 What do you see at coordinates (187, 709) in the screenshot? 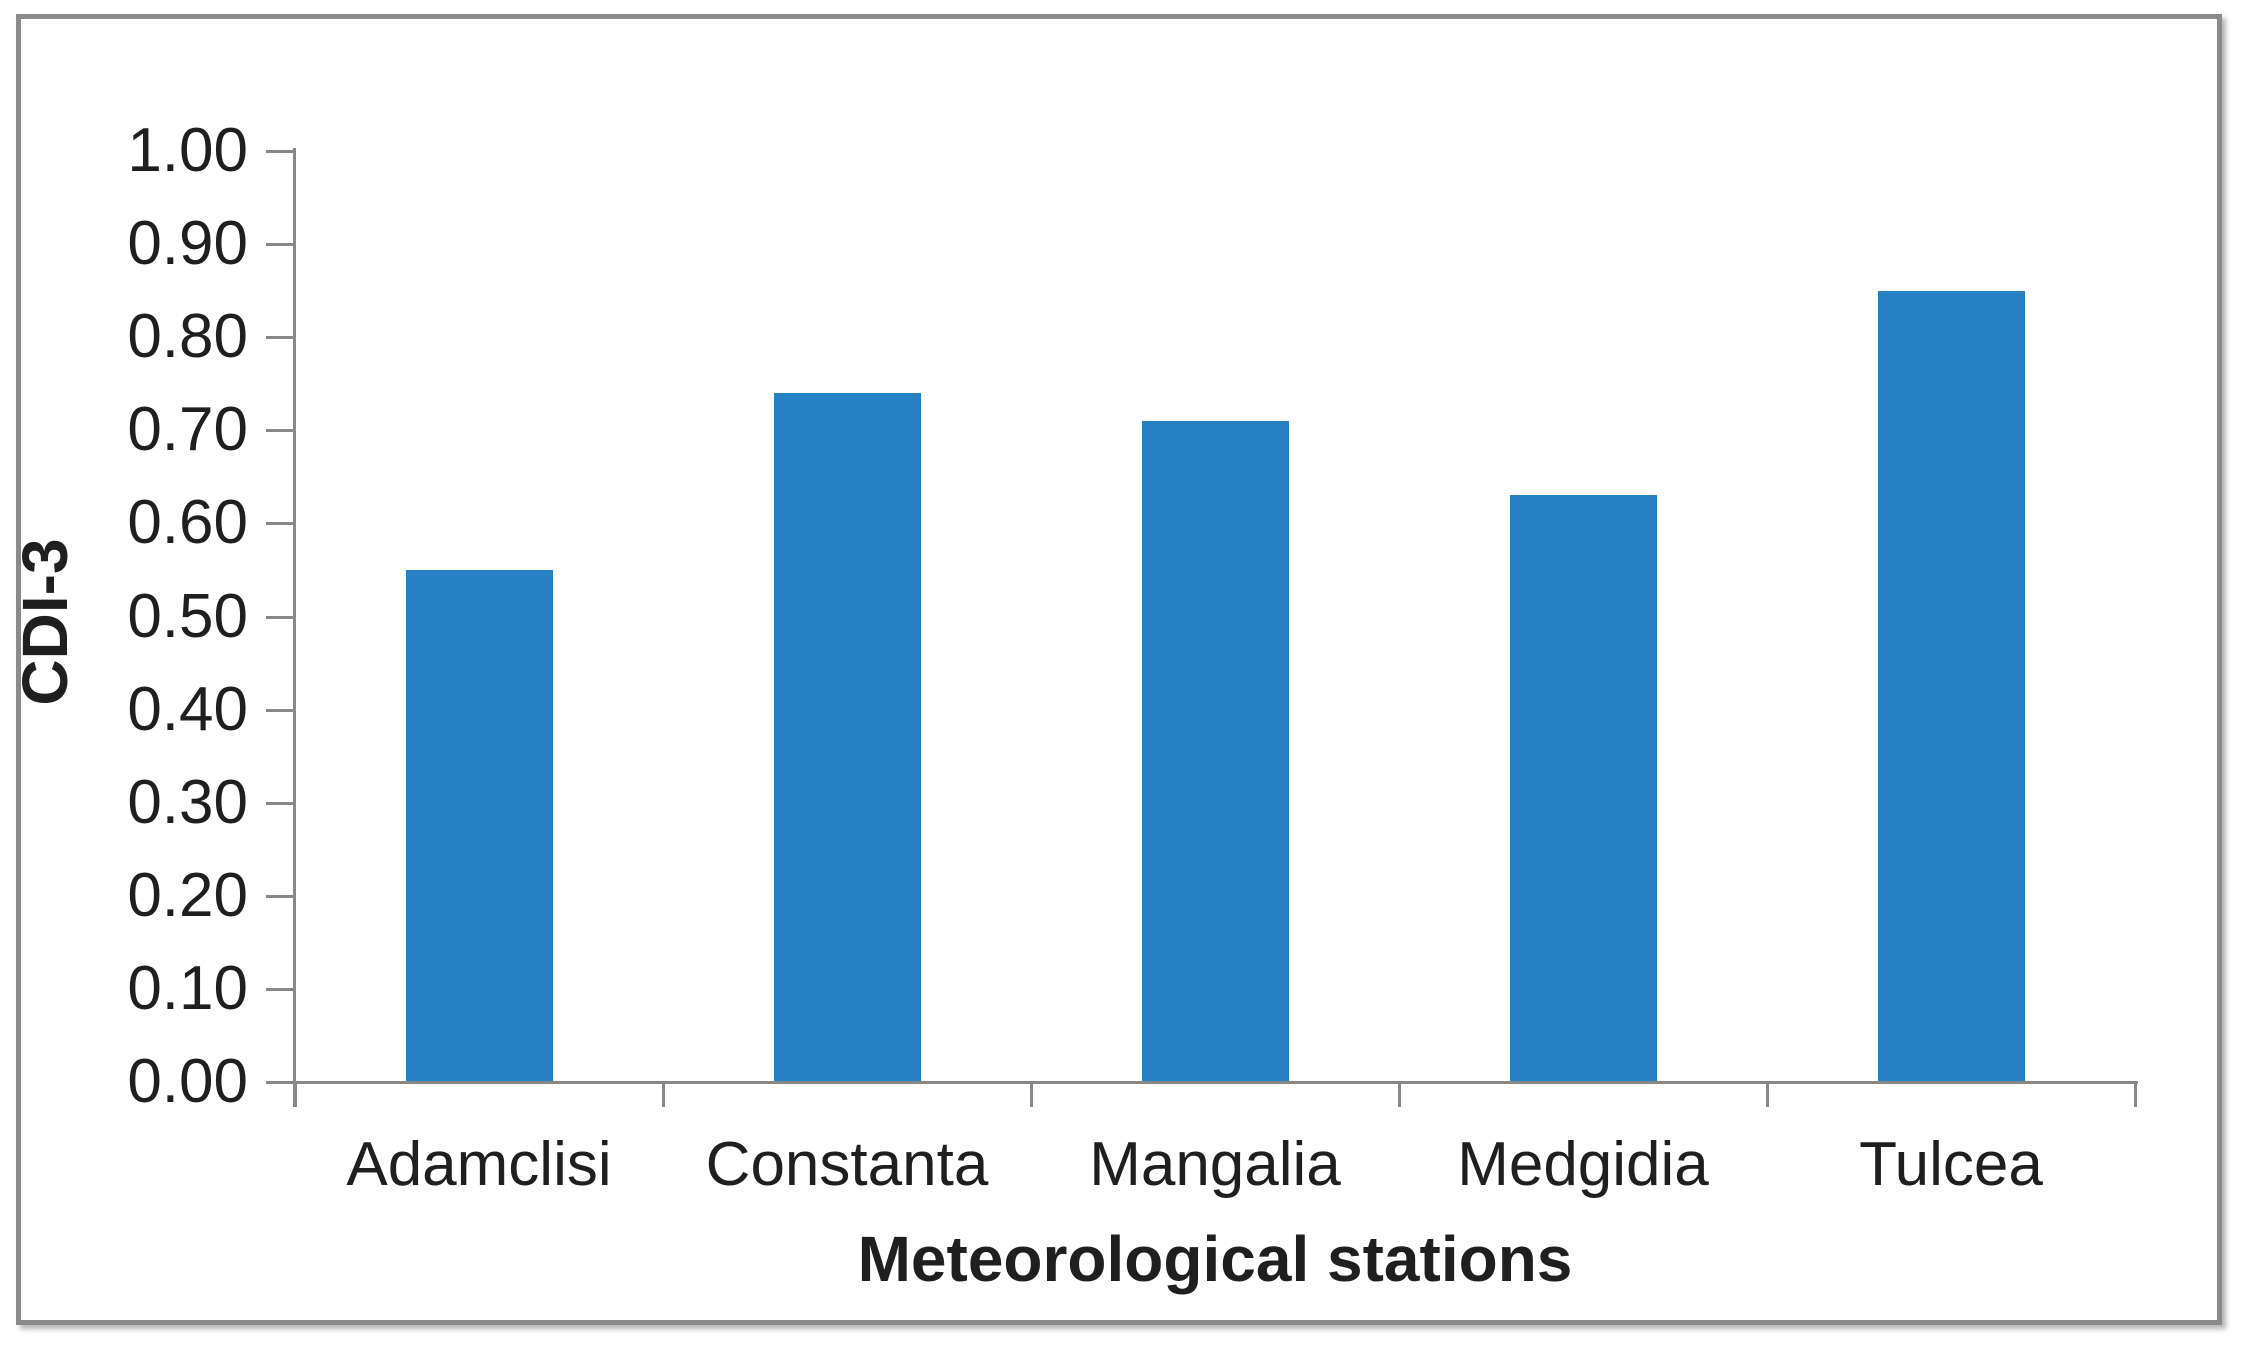
I see `y-tick-label: 0.40` at bounding box center [187, 709].